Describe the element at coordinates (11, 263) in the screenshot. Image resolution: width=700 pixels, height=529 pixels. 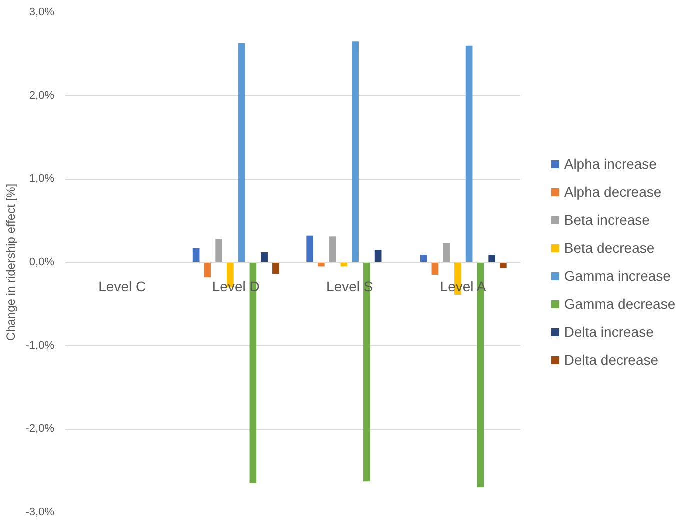
I see `y-axis-title: Change in ridership effect [%]` at that location.